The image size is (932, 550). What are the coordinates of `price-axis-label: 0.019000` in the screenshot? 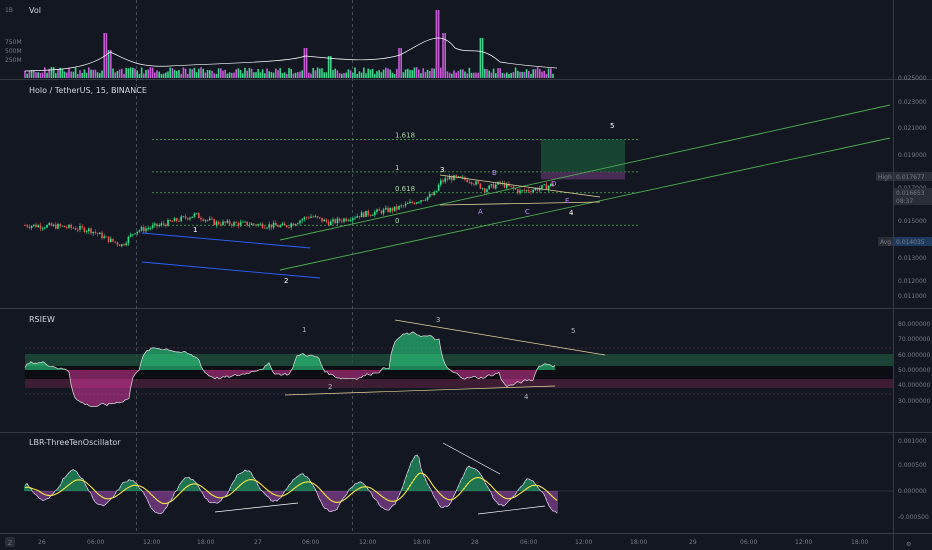 It's located at (912, 155).